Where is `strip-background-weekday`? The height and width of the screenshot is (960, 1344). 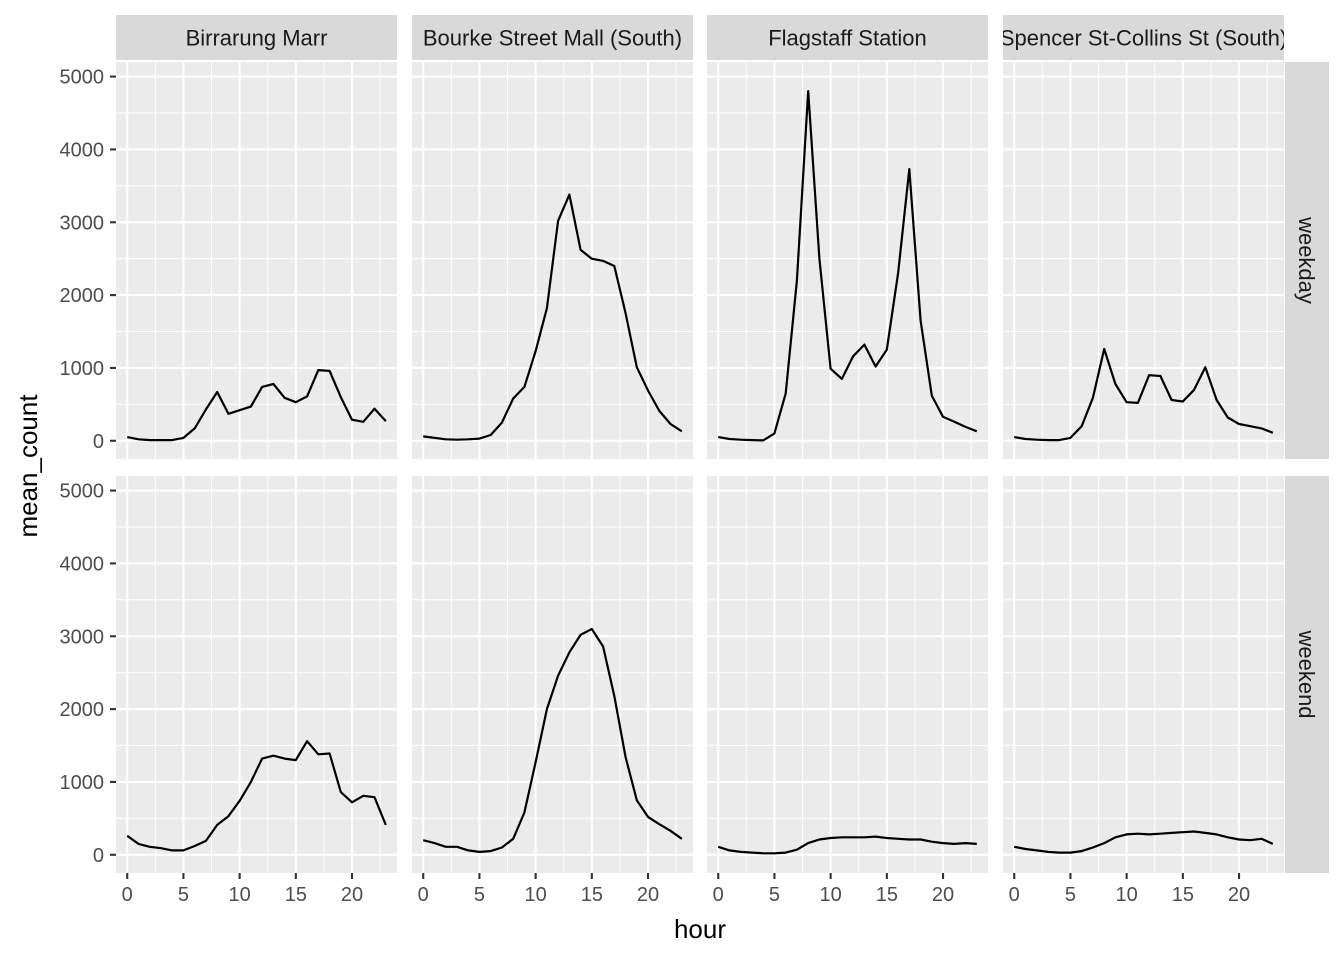 strip-background-weekday is located at coordinates (1307, 260).